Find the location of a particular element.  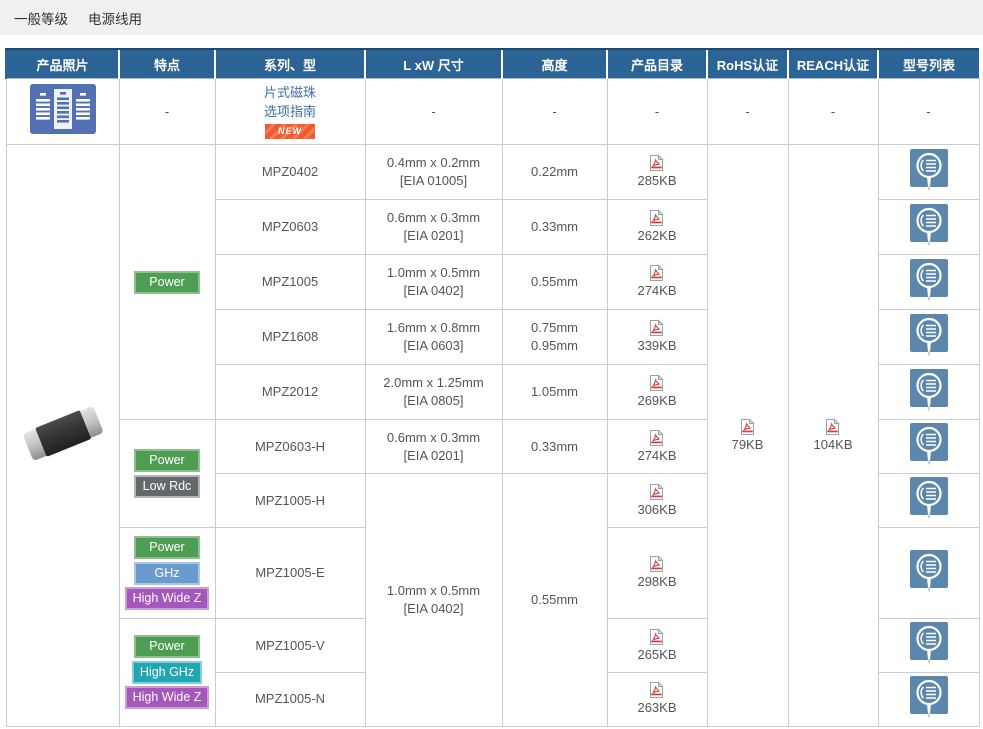

rohs-cell: 79KB is located at coordinates (747, 435).